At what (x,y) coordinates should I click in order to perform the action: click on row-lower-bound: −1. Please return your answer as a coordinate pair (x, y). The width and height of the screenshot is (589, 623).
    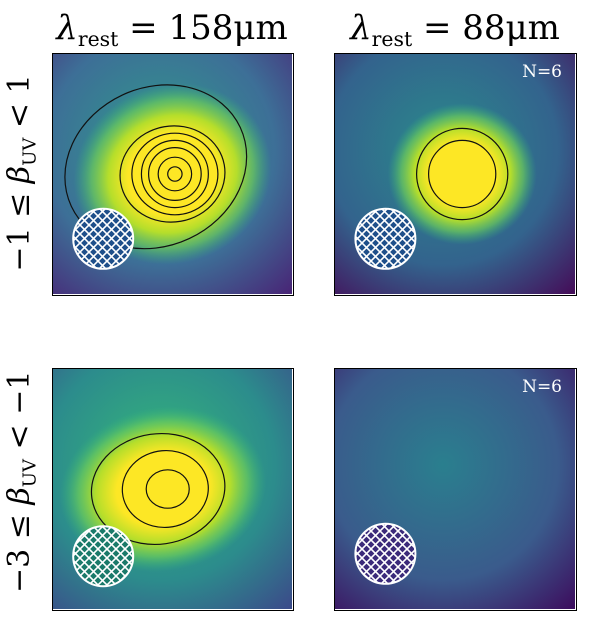
    Looking at the image, I should click on (19, 249).